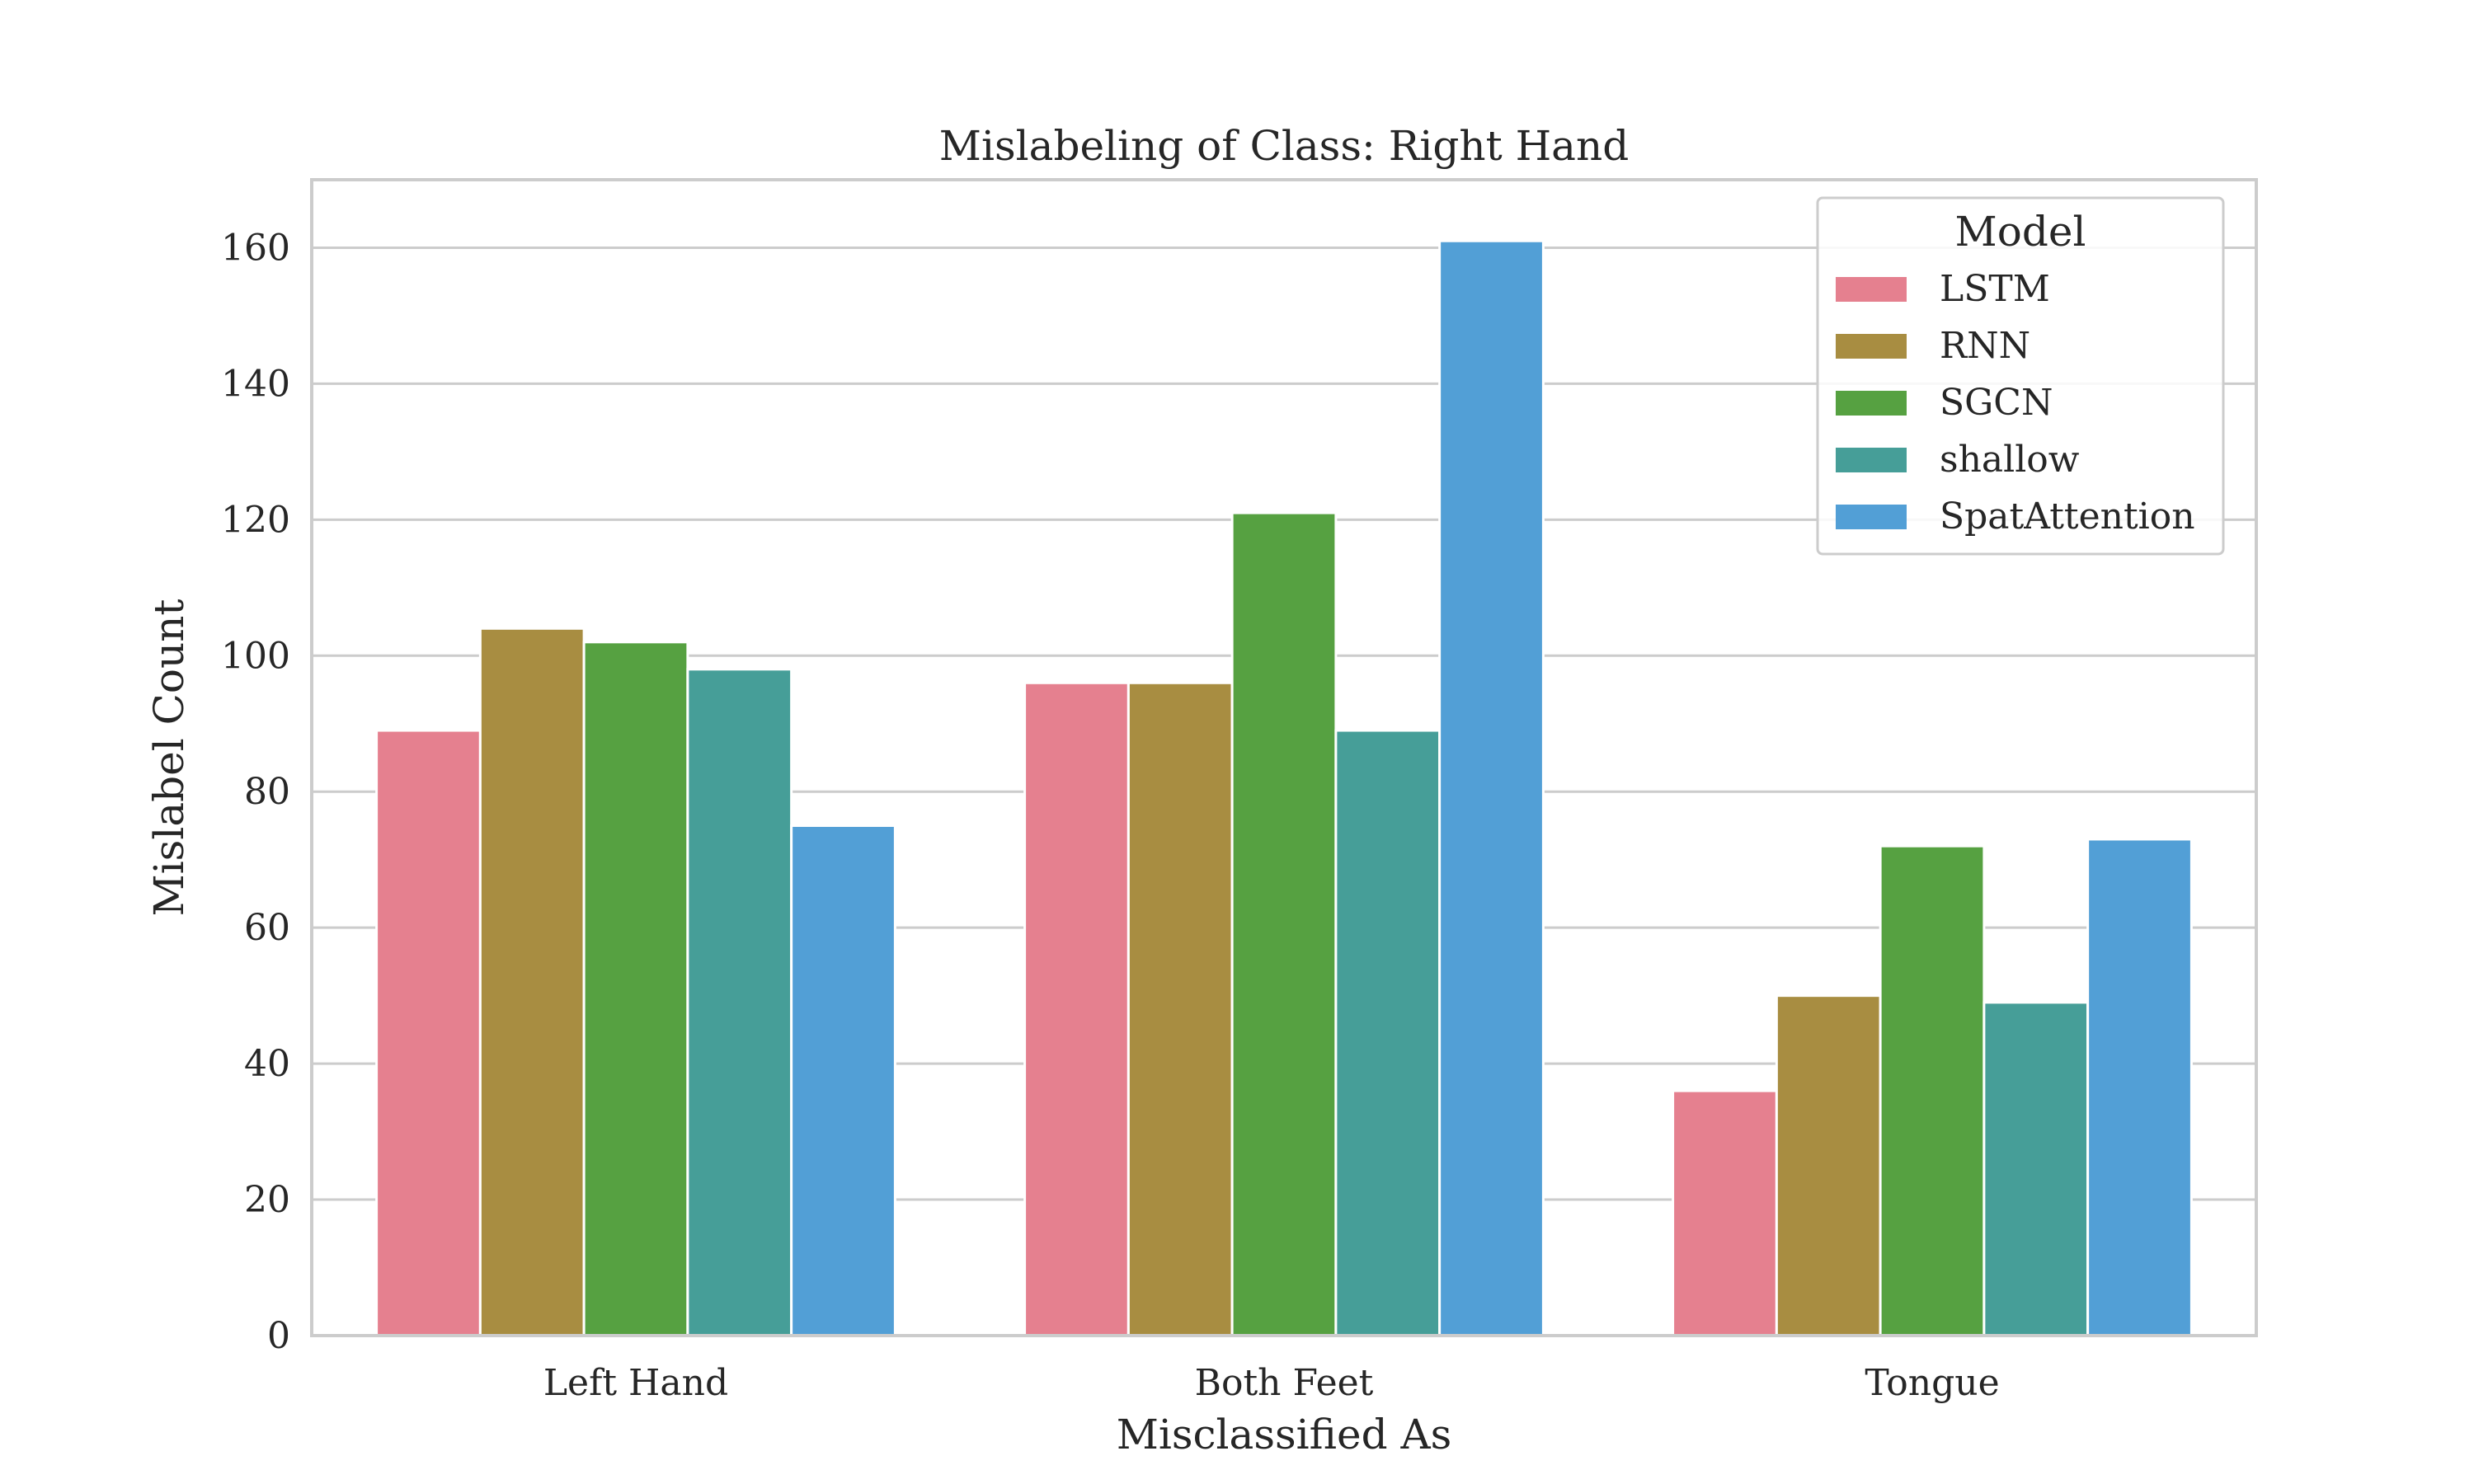  What do you see at coordinates (267, 792) in the screenshot?
I see `y-tick-label: 80` at bounding box center [267, 792].